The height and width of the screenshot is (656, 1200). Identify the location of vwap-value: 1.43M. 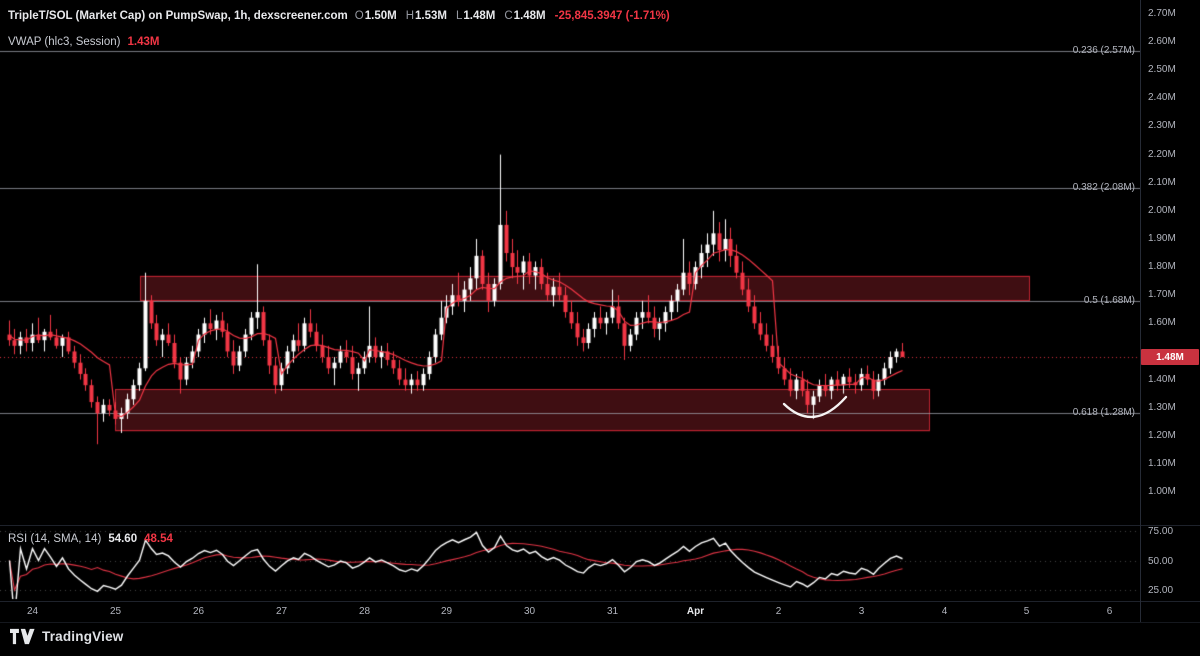
(143, 42).